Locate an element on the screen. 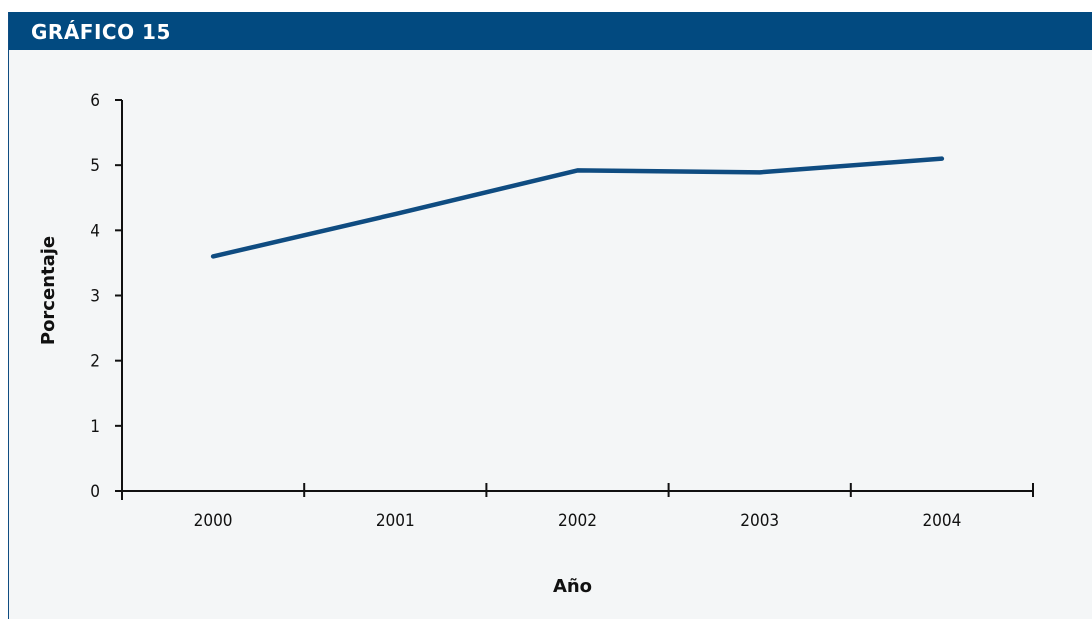 This screenshot has width=1092, height=619. x-tick-label: 2003 is located at coordinates (759, 521).